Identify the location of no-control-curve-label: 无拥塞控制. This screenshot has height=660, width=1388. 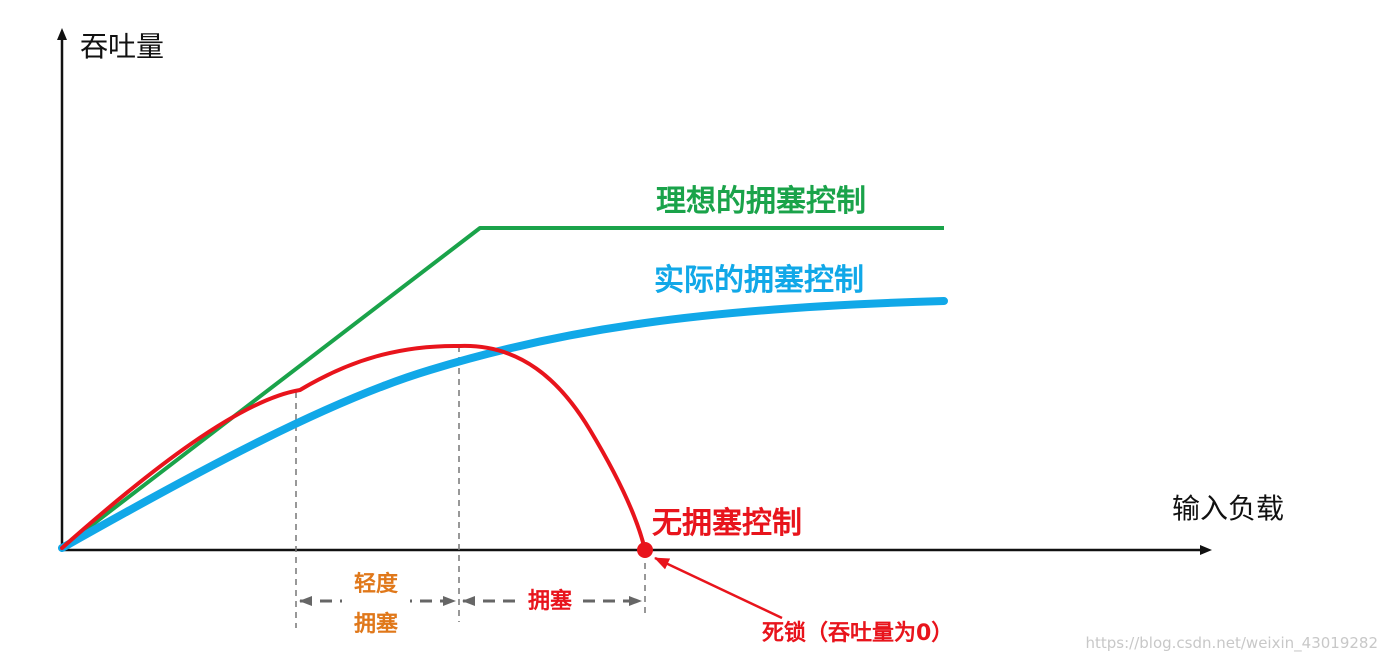
(727, 523).